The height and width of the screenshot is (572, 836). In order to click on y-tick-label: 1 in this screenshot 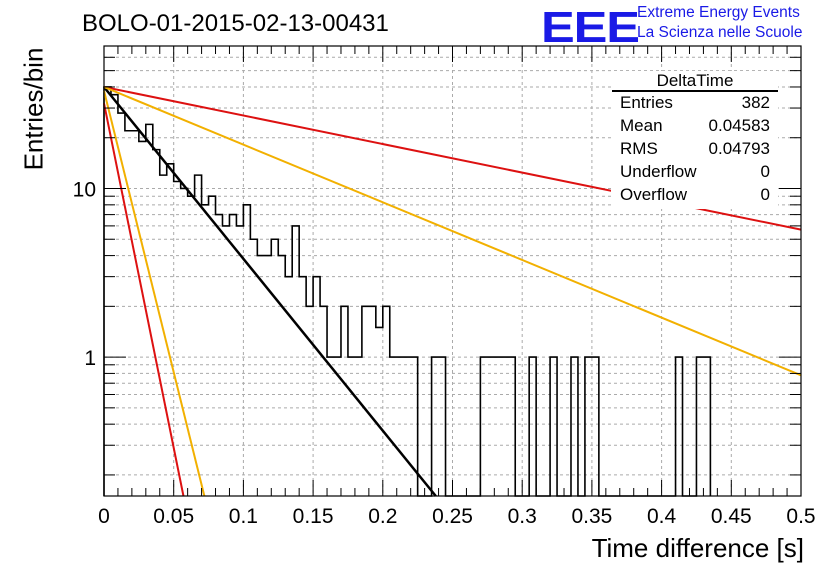, I will do `click(90, 358)`.